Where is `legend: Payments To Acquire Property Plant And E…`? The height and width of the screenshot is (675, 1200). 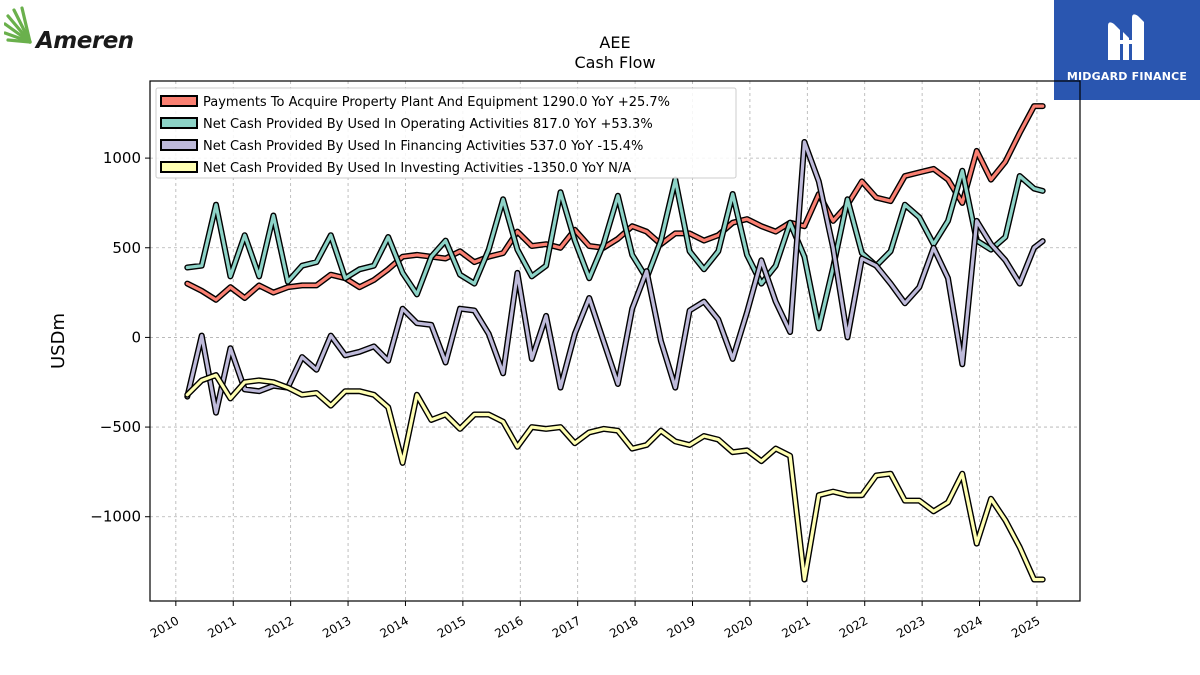
legend: Payments To Acquire Property Plant And E… is located at coordinates (446, 133).